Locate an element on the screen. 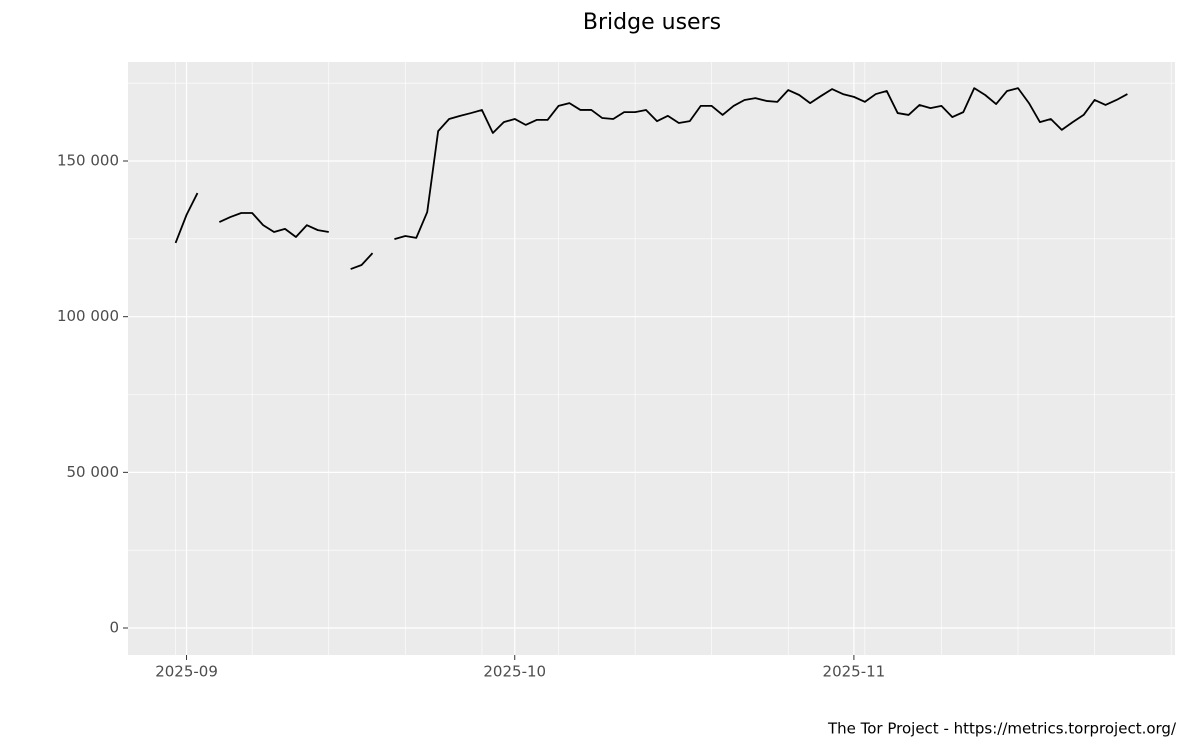  x-tick-label: 2025-09 is located at coordinates (186, 672).